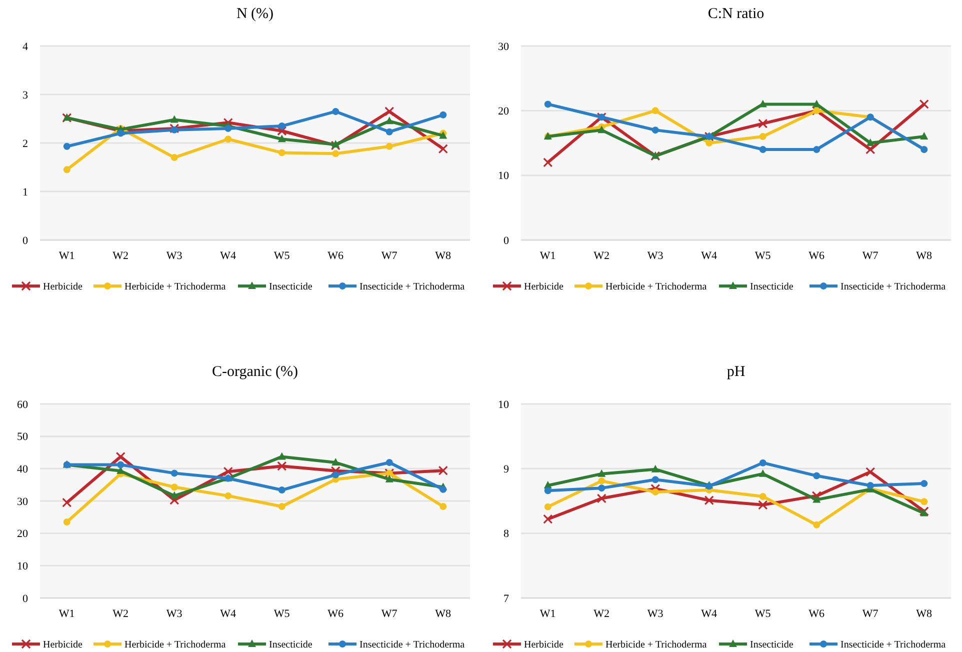 The image size is (962, 652). Describe the element at coordinates (22, 470) in the screenshot. I see `y-tick-label: 40` at that location.